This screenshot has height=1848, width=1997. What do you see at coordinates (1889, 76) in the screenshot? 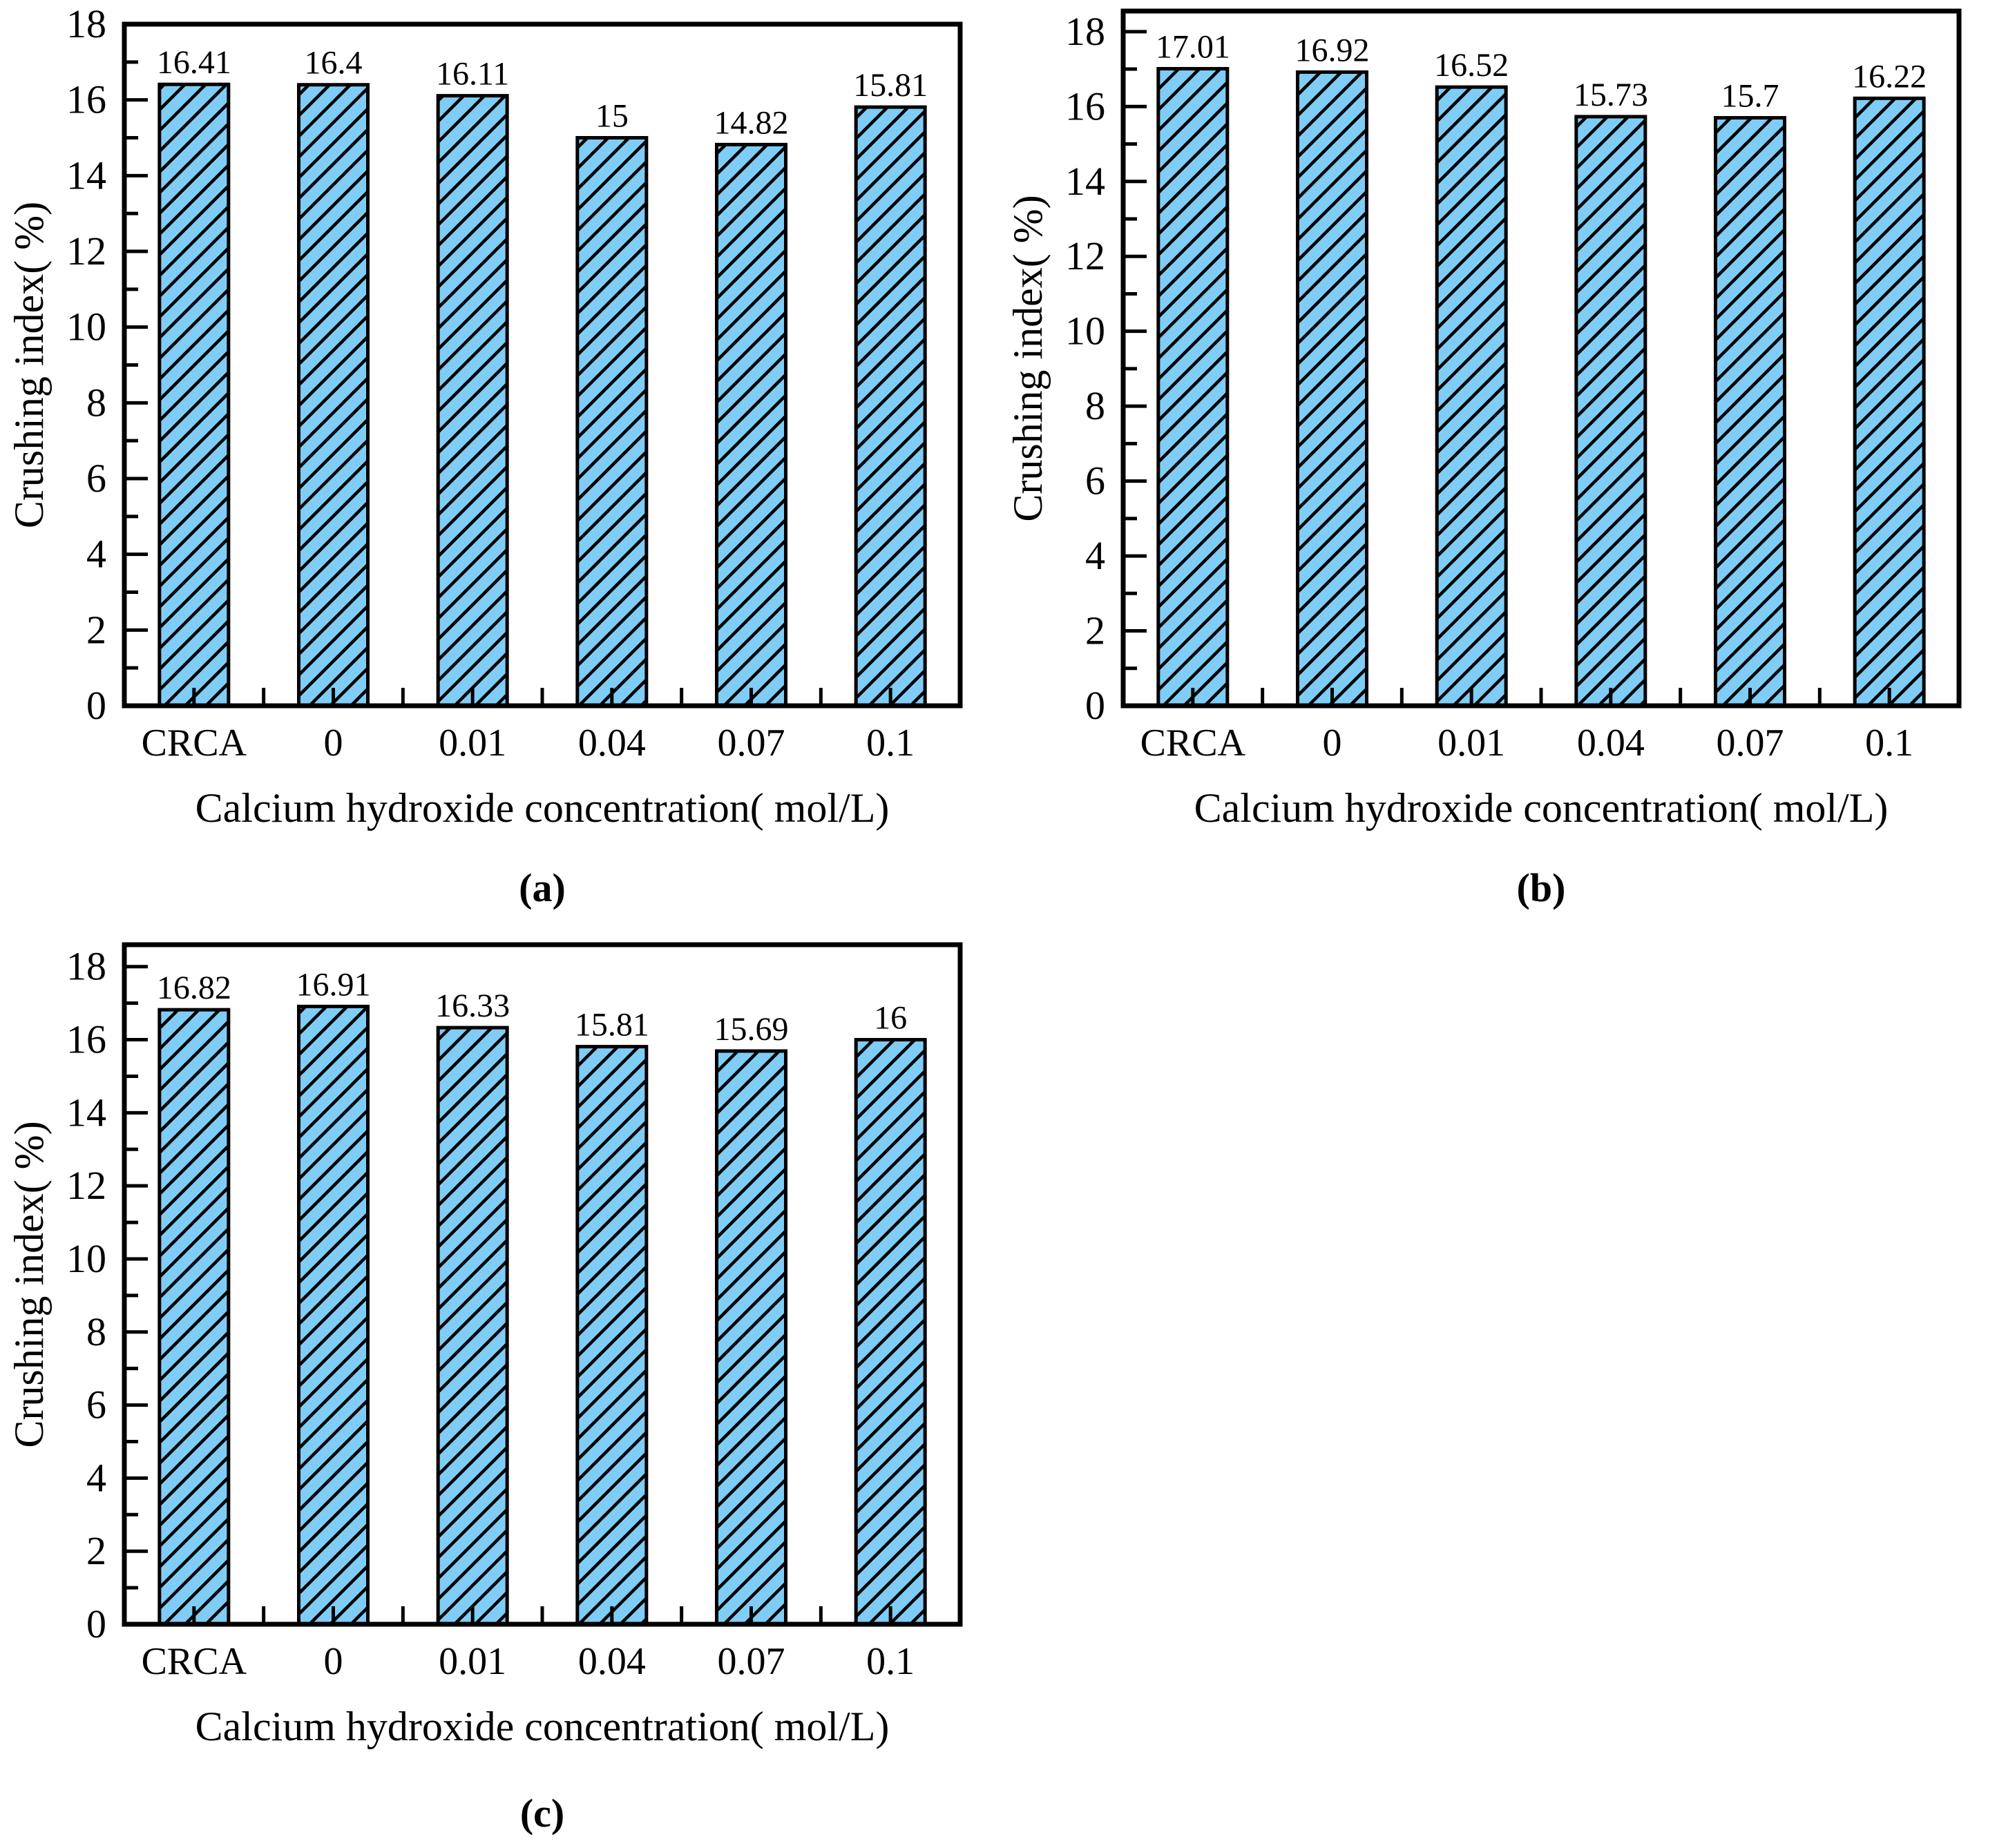
I see `bar-value-label: 16.22` at bounding box center [1889, 76].